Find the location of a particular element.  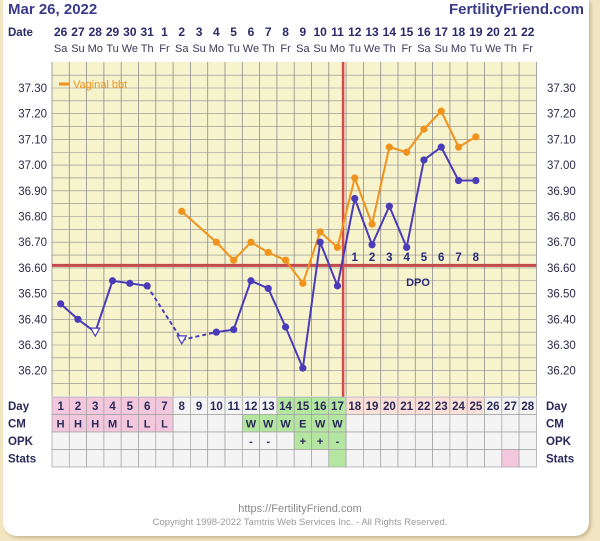

date-tick: 16 is located at coordinates (424, 32).